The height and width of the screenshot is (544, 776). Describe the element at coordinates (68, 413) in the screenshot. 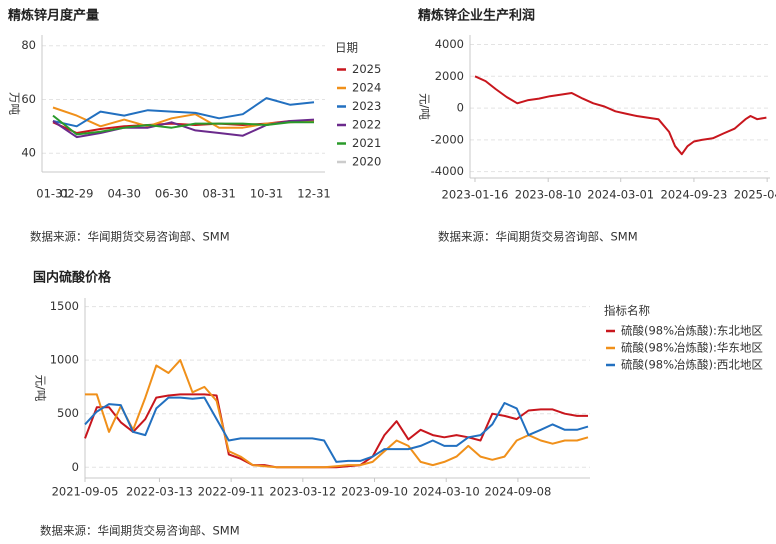

I see `y-tick-label: 500` at that location.